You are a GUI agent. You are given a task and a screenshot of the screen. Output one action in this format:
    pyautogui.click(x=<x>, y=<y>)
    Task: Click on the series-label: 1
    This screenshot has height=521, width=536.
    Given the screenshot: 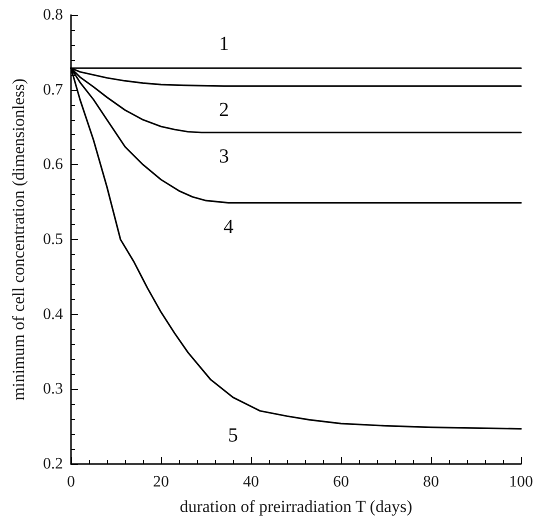 What is the action you would take?
    pyautogui.click(x=224, y=44)
    